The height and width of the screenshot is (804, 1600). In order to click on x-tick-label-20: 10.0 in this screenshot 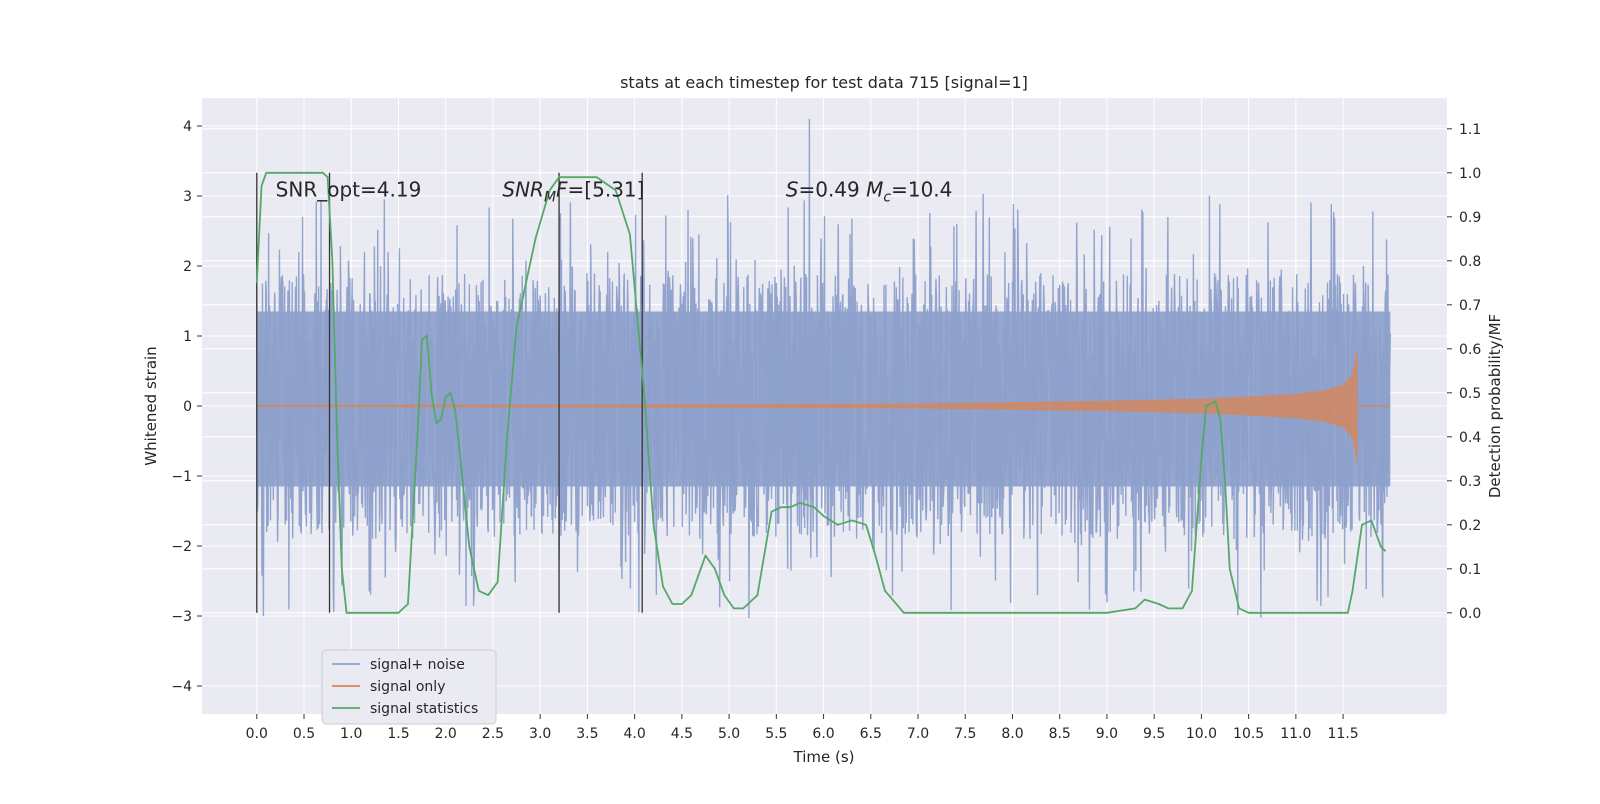, I will do `click(1201, 734)`.